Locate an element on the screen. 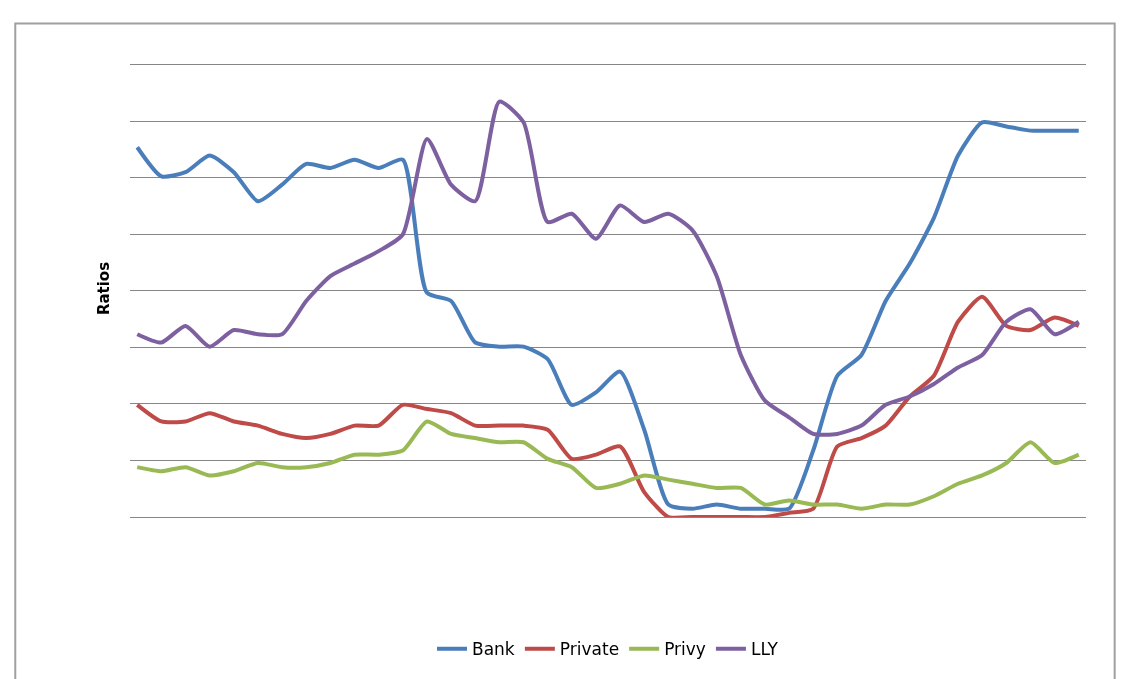  y-axis-title: Ratios is located at coordinates (104, 288).